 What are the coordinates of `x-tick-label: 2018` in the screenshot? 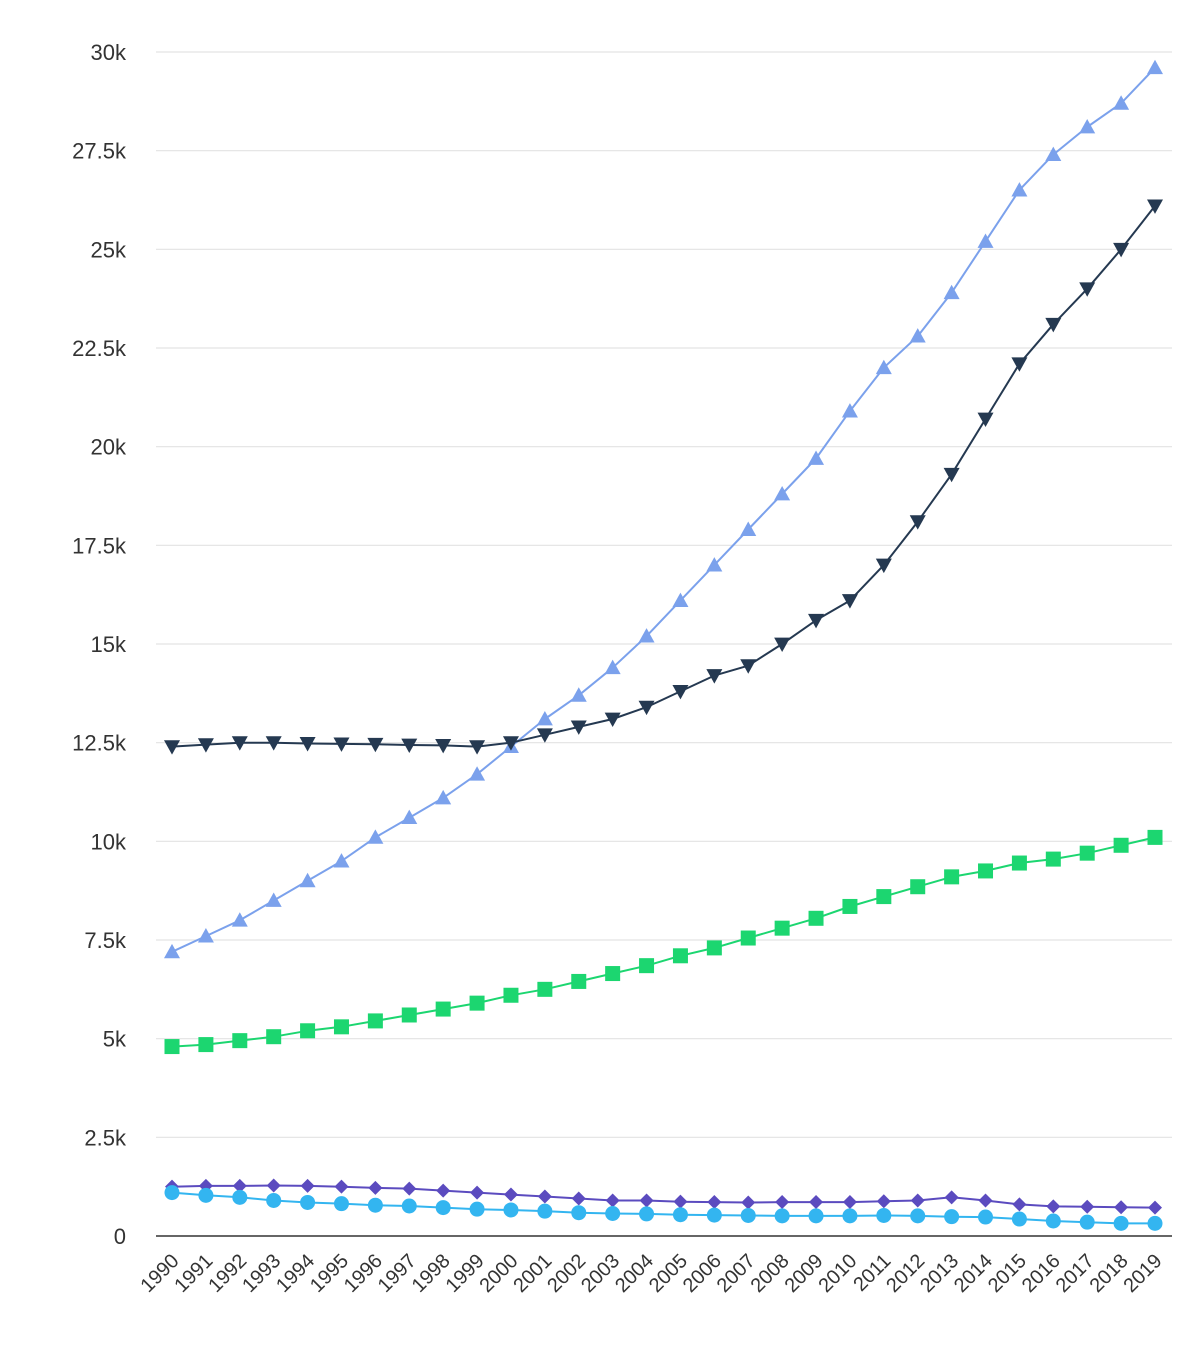 It's located at (1109, 1273).